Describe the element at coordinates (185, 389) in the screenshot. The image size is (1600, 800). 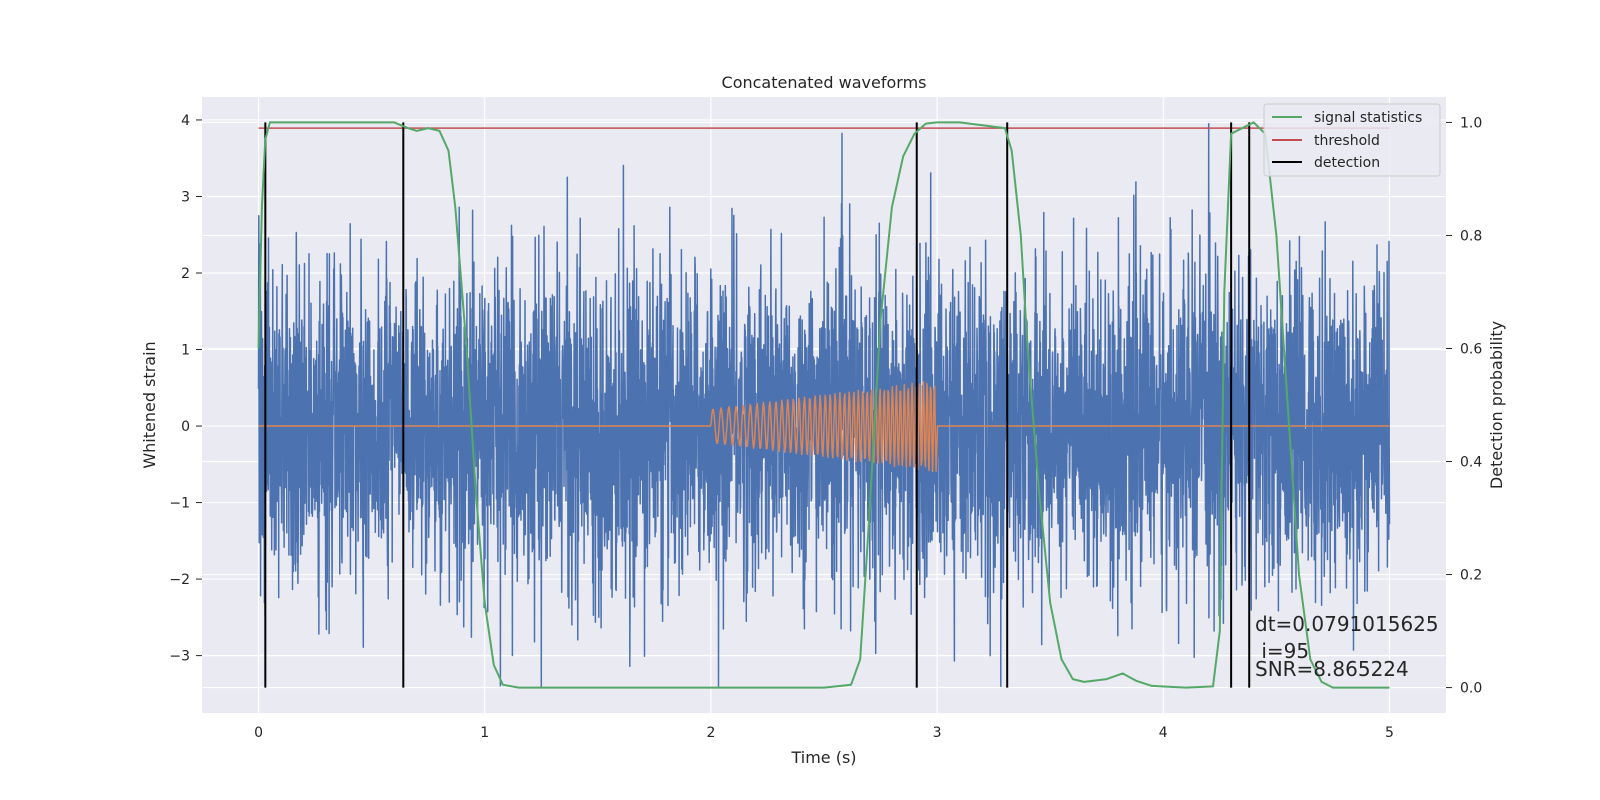
I see `left-y-axis-ticks: −3 −2 −1 0 1 2 3 4` at that location.